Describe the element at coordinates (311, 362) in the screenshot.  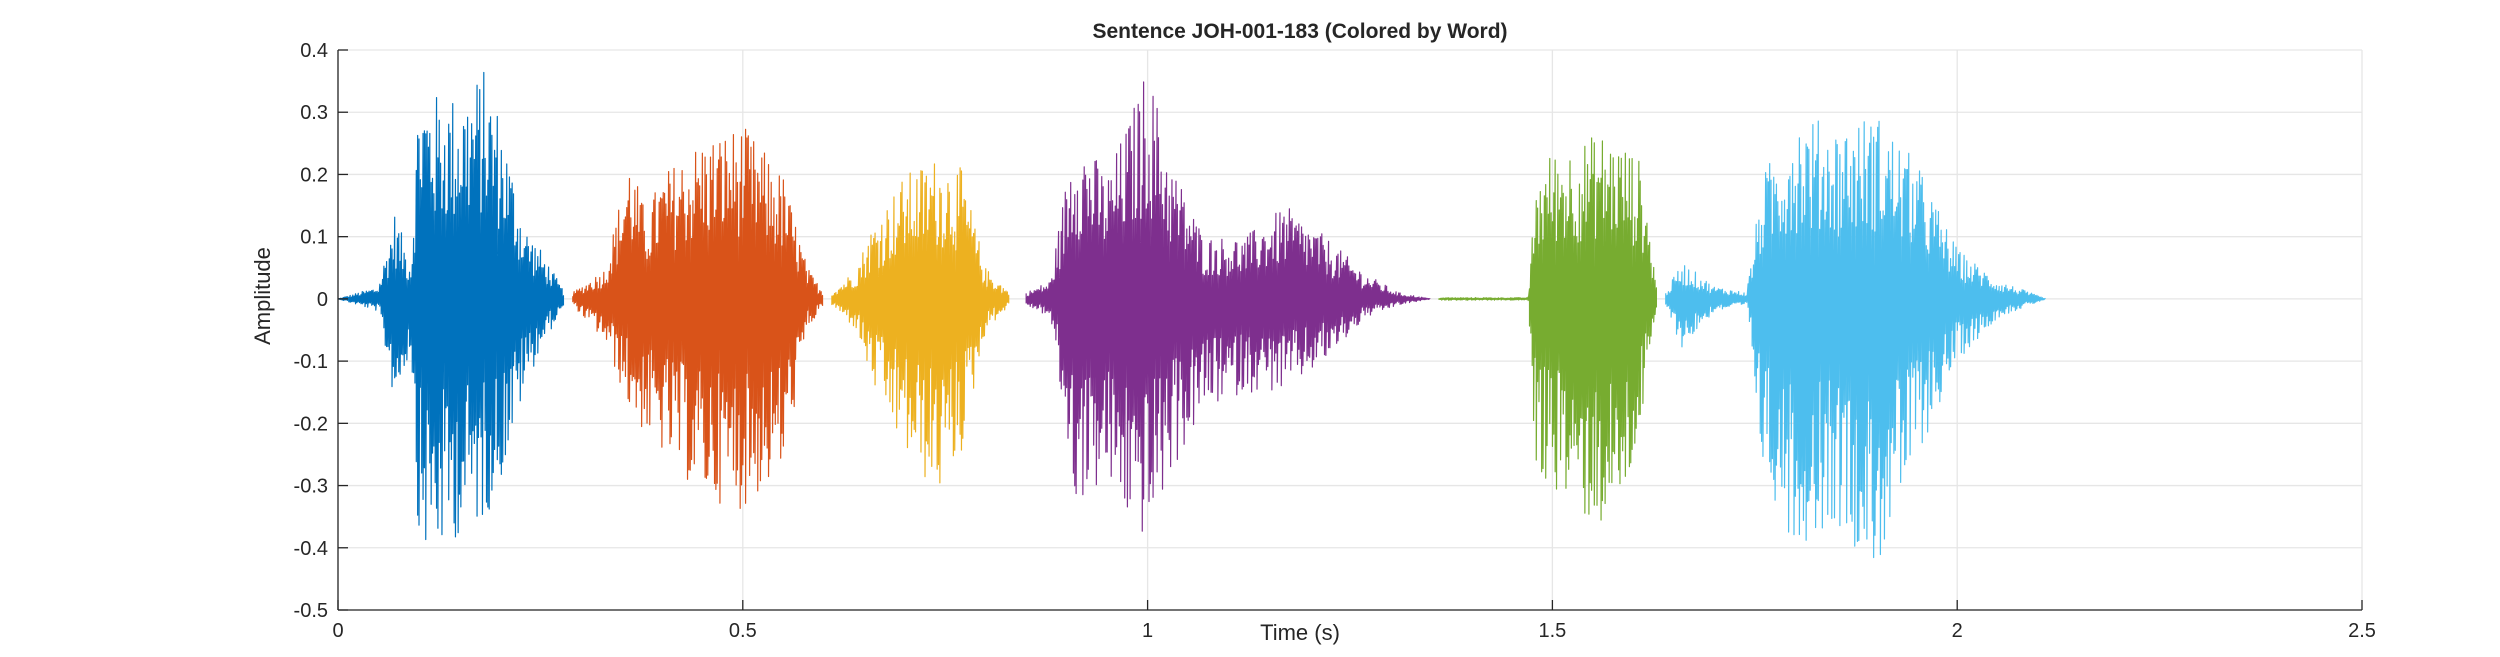
I see `y-tick-label: -0.1` at that location.